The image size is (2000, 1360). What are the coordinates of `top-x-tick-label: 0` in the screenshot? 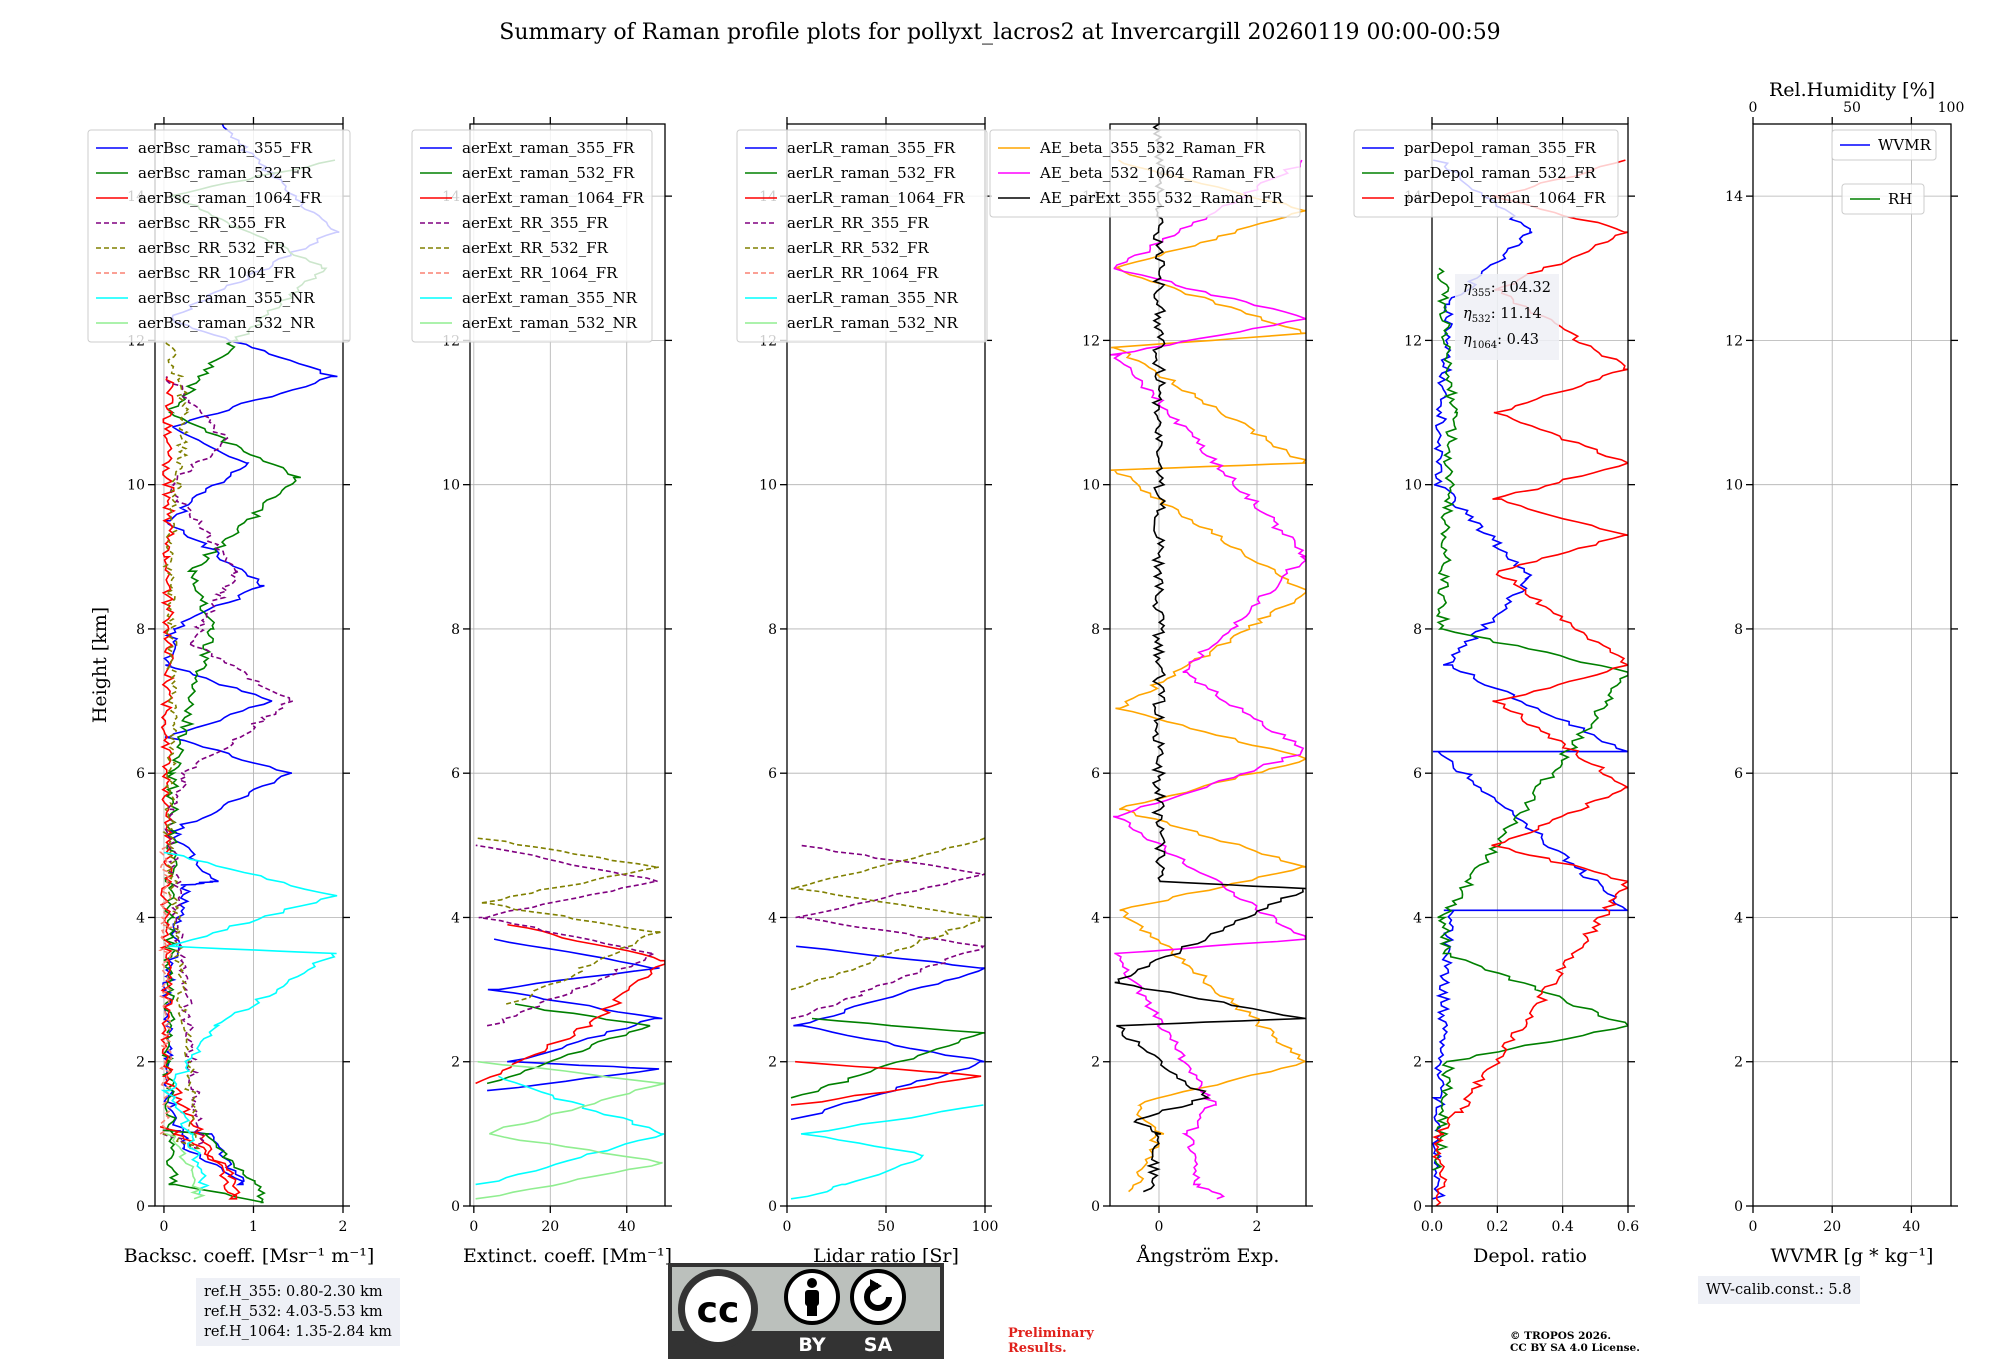 It's located at (1753, 108).